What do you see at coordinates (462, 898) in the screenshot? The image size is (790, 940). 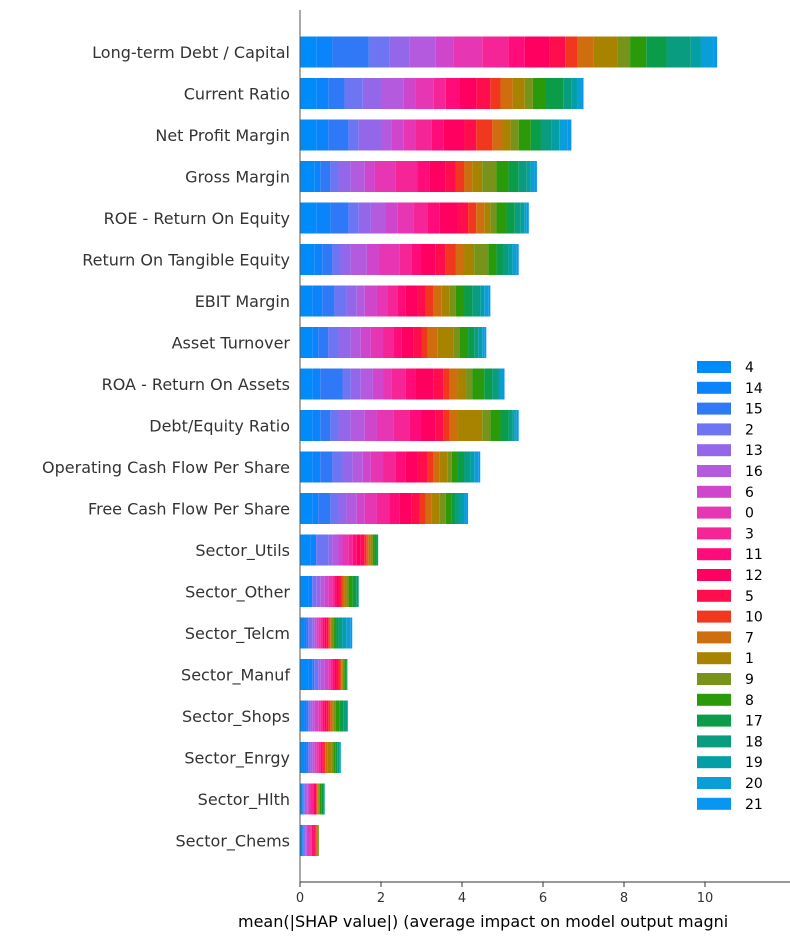 I see `x-tick-label: 4` at bounding box center [462, 898].